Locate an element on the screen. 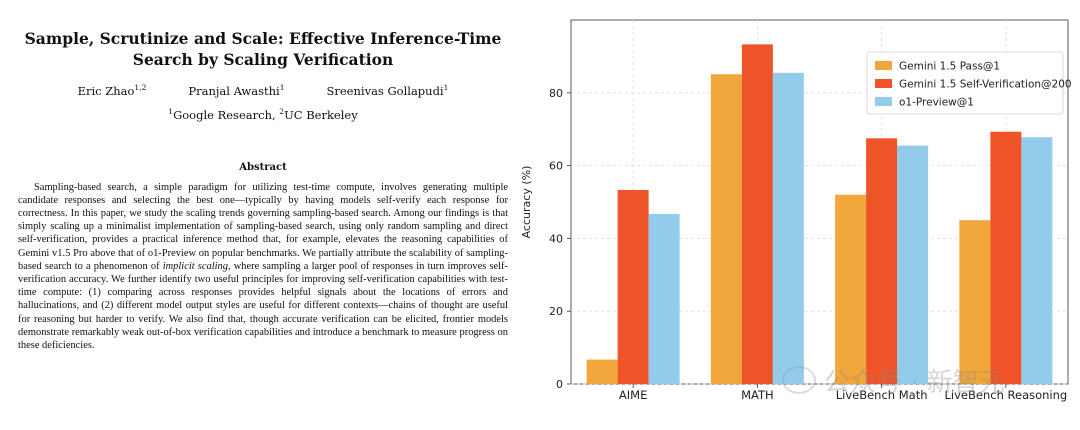  x-tick-label: MATH is located at coordinates (757, 395).